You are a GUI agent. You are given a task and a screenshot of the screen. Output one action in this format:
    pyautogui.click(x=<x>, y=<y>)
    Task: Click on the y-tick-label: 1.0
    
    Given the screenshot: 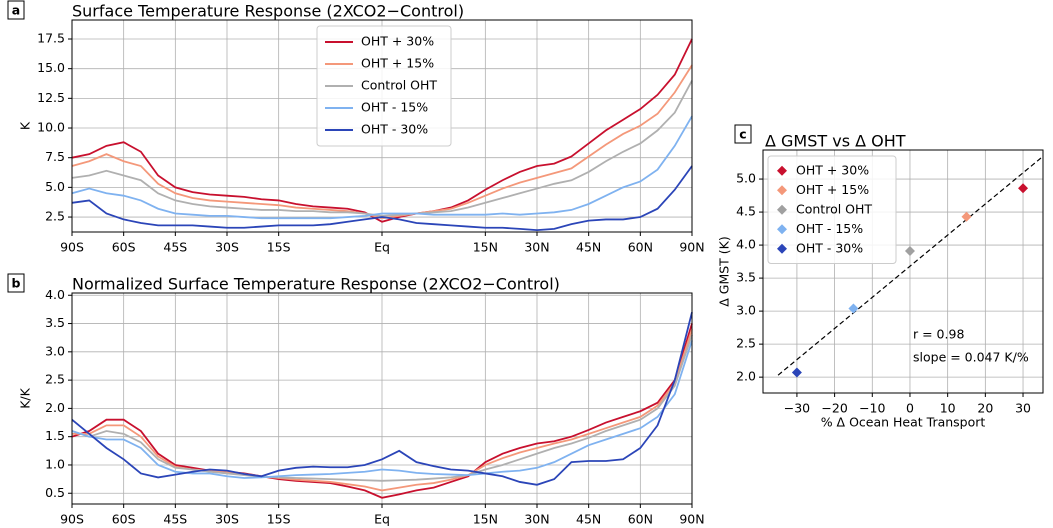 What is the action you would take?
    pyautogui.click(x=55, y=463)
    